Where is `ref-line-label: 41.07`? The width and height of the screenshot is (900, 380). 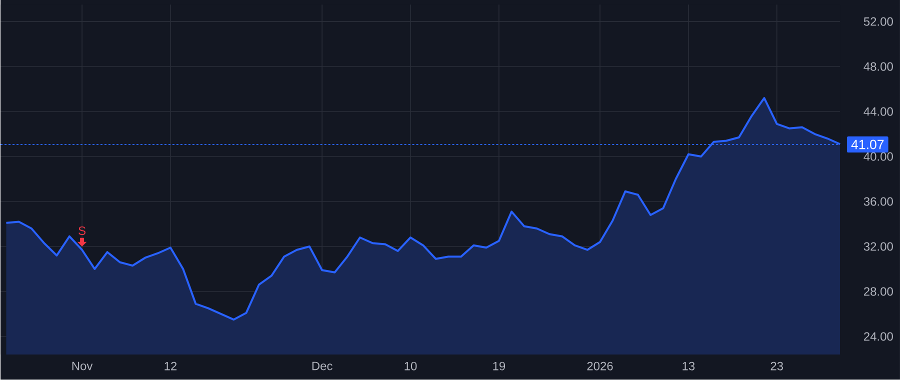
ref-line-label: 41.07 is located at coordinates (867, 145).